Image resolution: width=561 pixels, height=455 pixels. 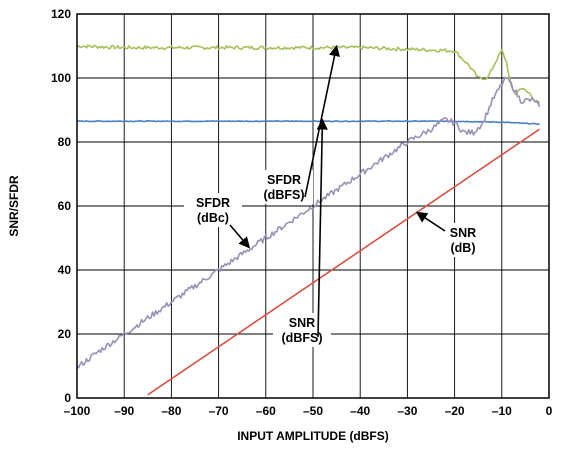 What do you see at coordinates (407, 411) in the screenshot?
I see `x-tick-label: –30` at bounding box center [407, 411].